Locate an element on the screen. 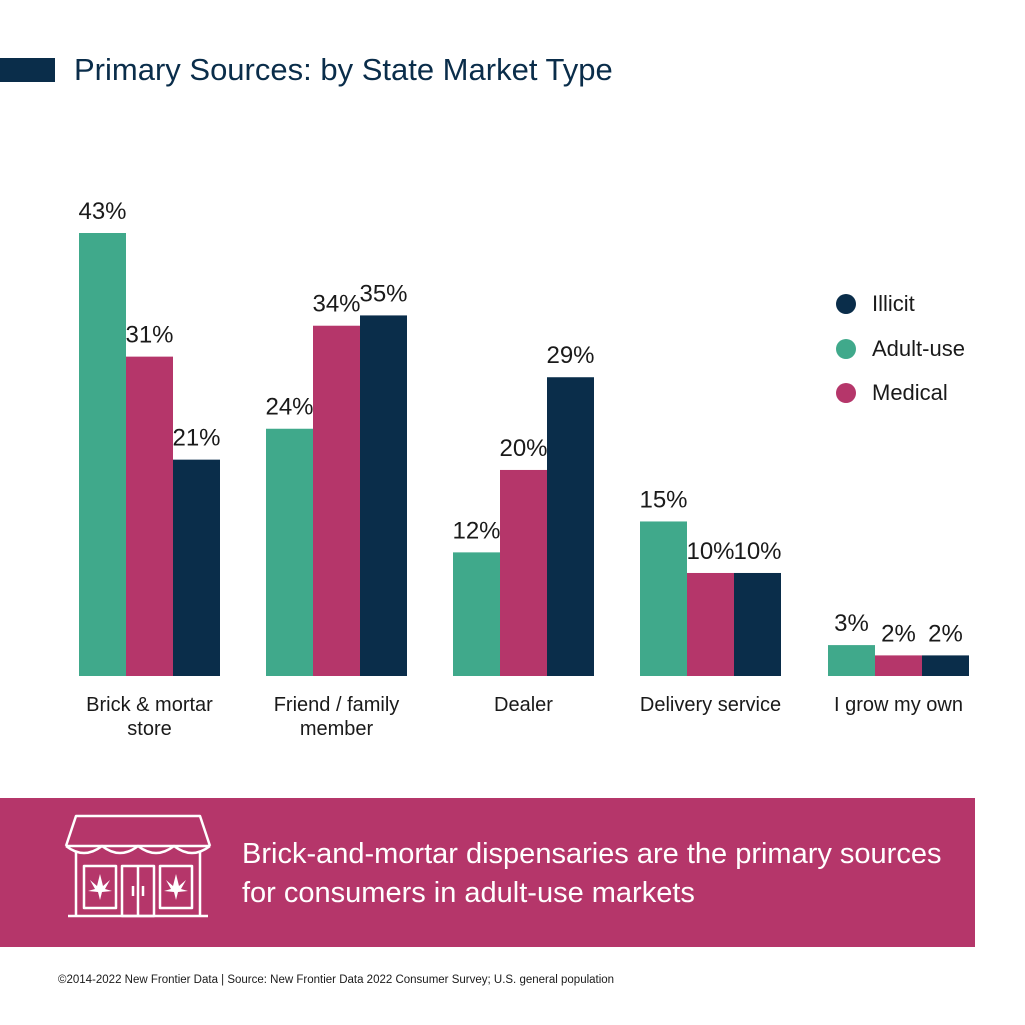 The width and height of the screenshot is (1025, 1025). category-label: Brick & mortar is located at coordinates (149, 705).